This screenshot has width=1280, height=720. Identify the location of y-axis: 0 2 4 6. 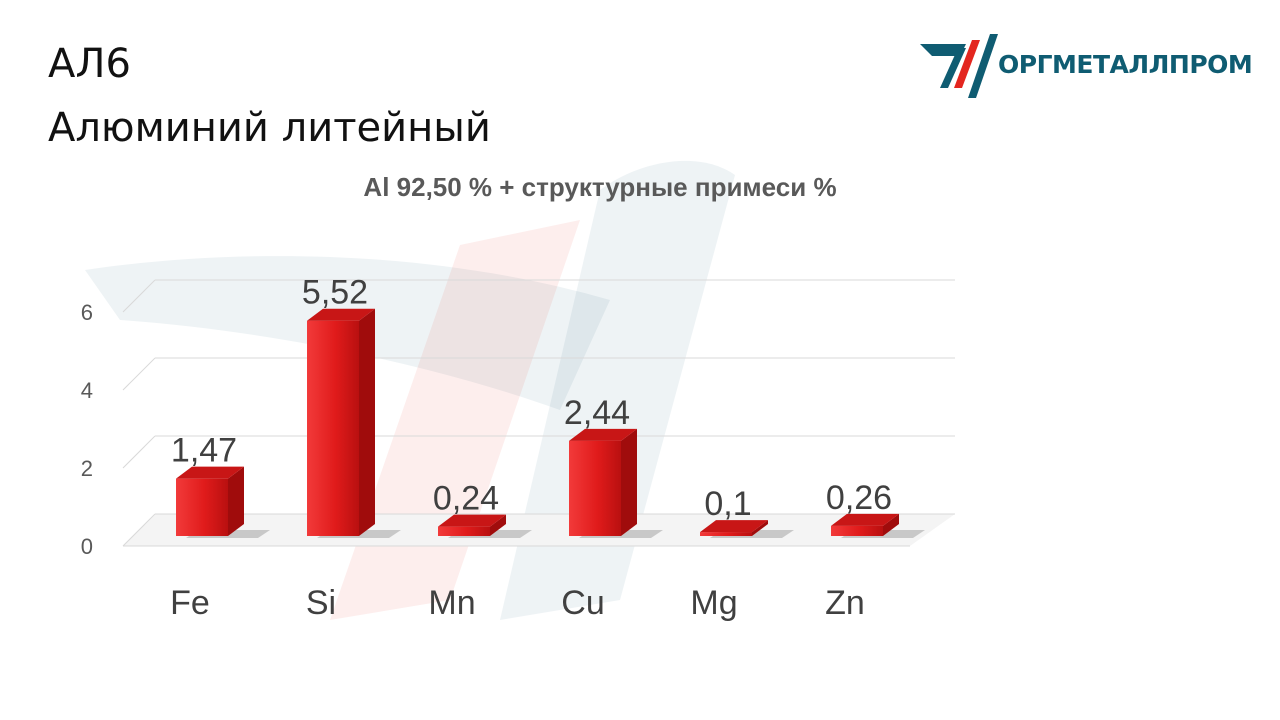
(87, 429).